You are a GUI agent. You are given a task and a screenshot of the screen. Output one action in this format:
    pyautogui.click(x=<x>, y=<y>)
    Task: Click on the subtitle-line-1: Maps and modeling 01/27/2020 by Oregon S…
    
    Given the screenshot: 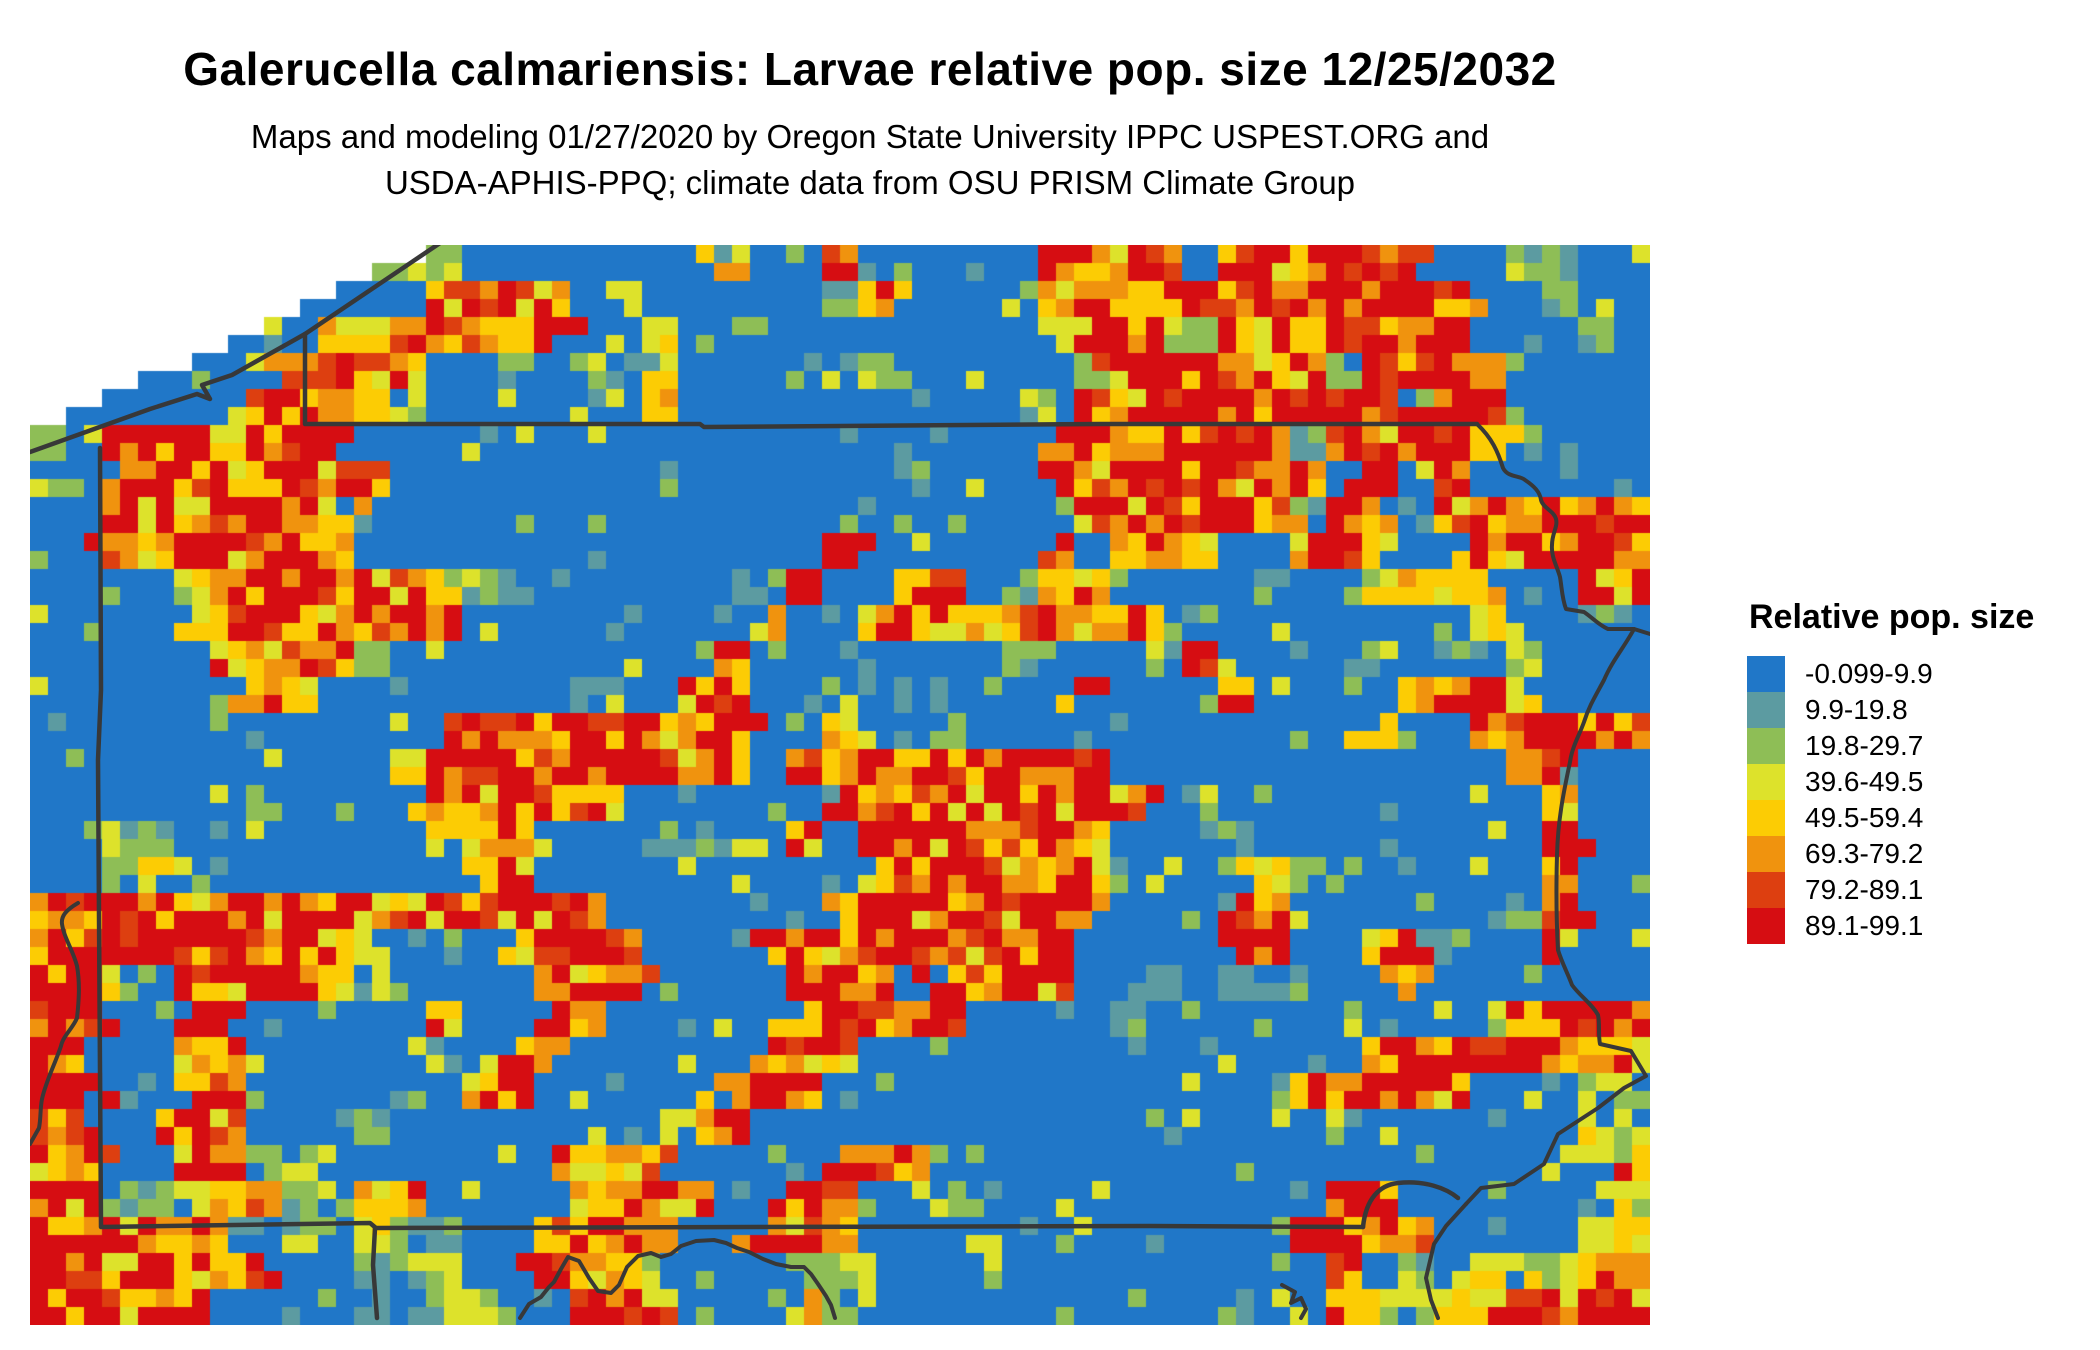 What is the action you would take?
    pyautogui.click(x=870, y=136)
    